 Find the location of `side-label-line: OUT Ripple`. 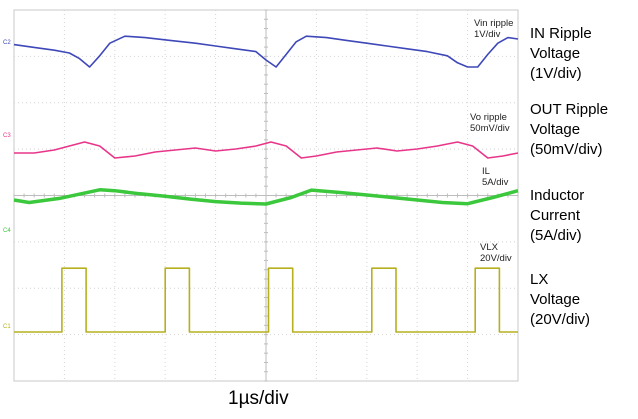

side-label-line: OUT Ripple is located at coordinates (569, 109).